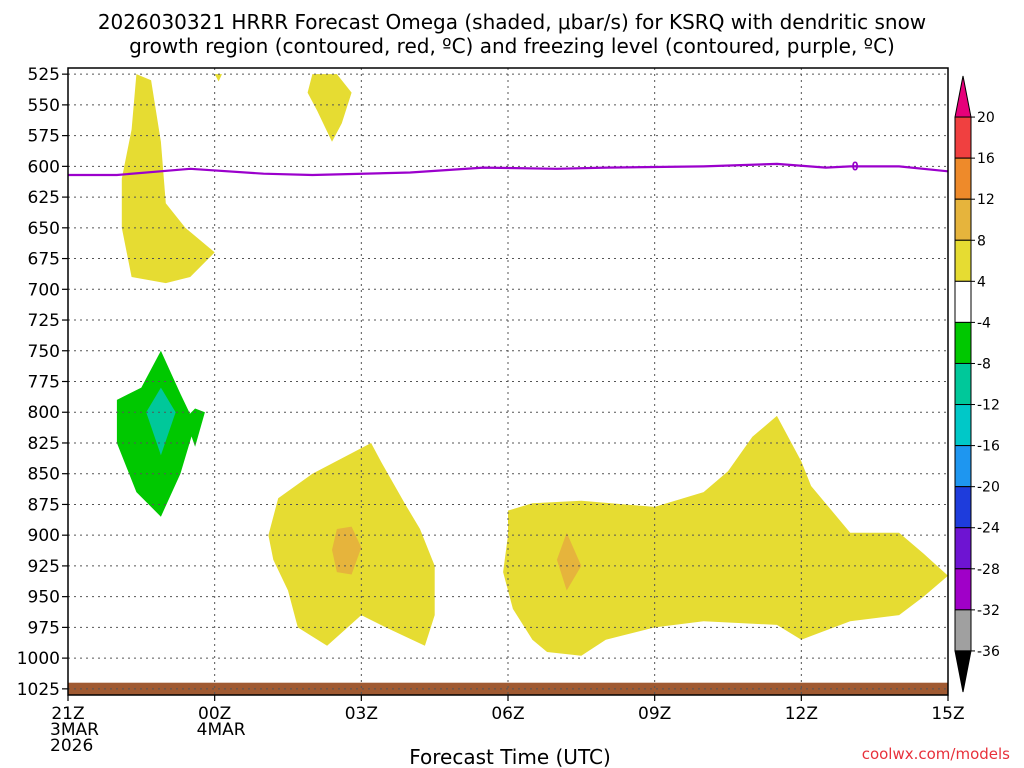 The image size is (1024, 768). Describe the element at coordinates (71, 746) in the screenshot. I see `x-tick-label: 2026` at that location.